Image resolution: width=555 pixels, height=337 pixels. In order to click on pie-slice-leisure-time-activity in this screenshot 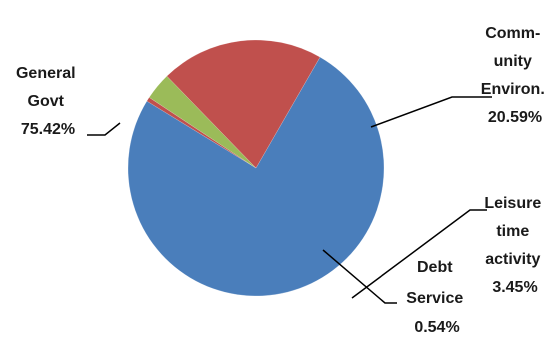, I will do `click(202, 122)`.